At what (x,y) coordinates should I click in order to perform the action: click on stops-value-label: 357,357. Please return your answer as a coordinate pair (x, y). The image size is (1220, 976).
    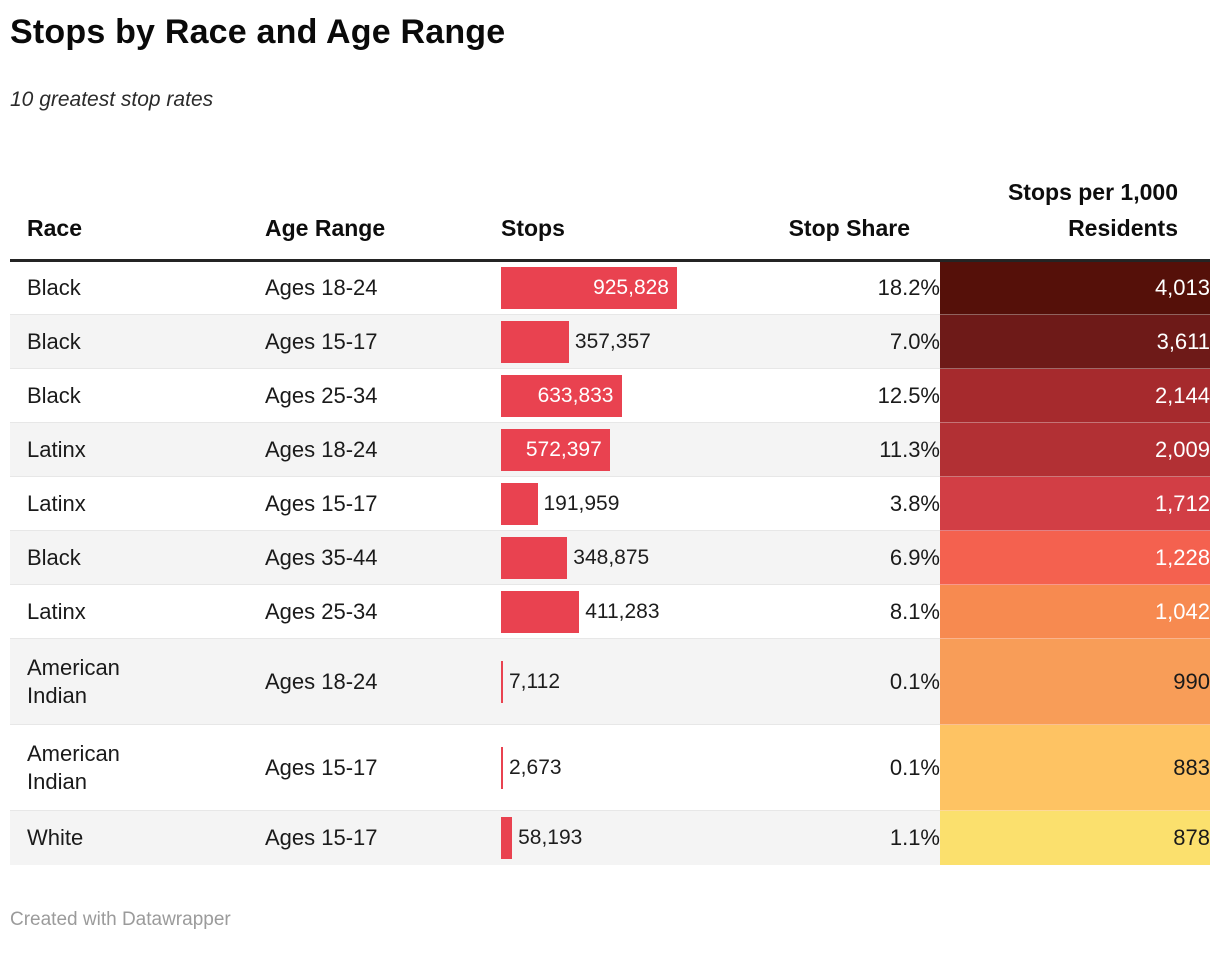
    Looking at the image, I should click on (612, 341).